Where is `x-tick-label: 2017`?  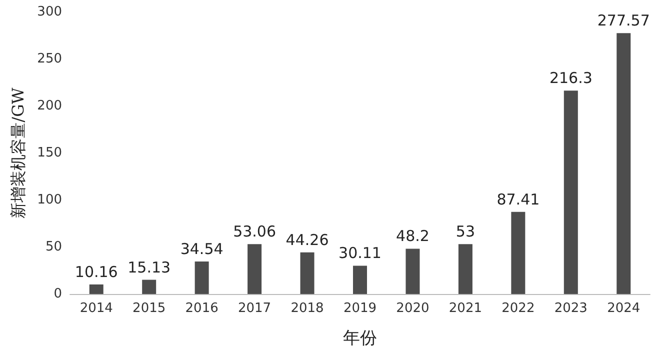
x-tick-label: 2017 is located at coordinates (255, 308).